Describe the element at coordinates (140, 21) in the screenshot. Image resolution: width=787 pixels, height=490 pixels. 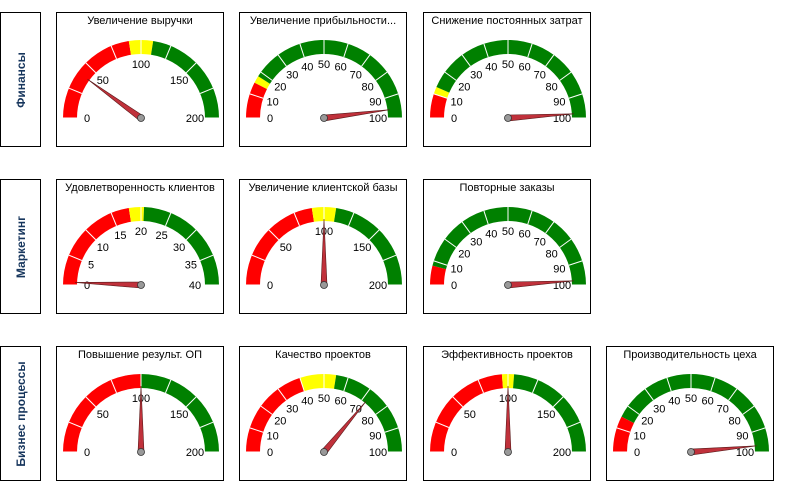
I see `gauge-title: Увеличение выручки` at that location.